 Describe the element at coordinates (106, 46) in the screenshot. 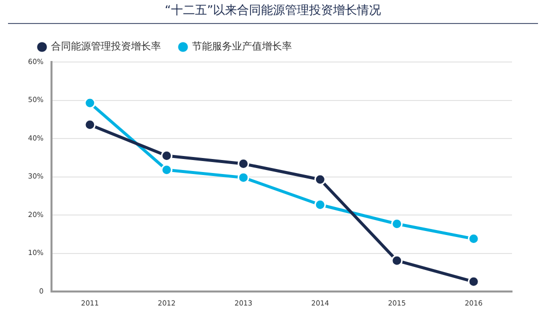

I see `legend-label: 合同能源管理投资增长率` at that location.